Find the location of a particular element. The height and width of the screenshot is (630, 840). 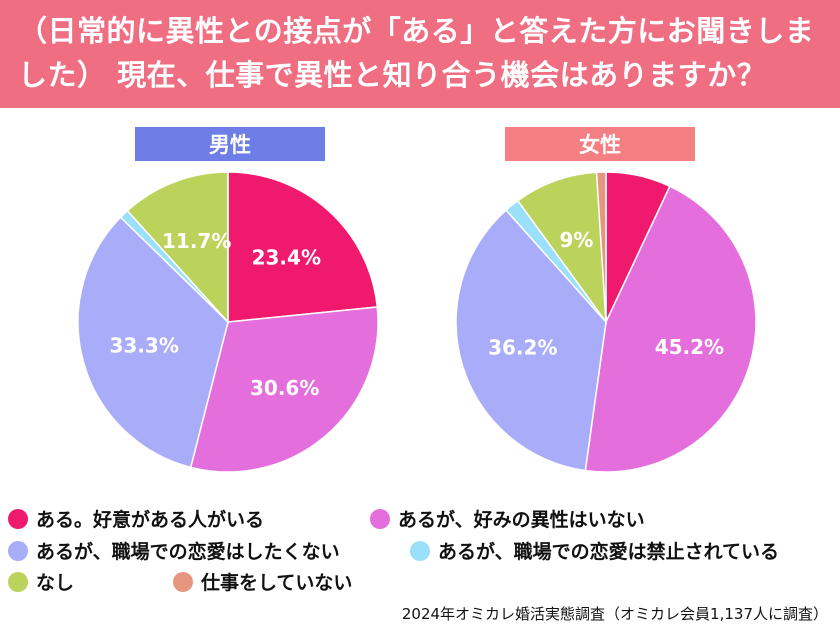

legend-label: あるが、職場での恋愛は禁止されている is located at coordinates (609, 552).